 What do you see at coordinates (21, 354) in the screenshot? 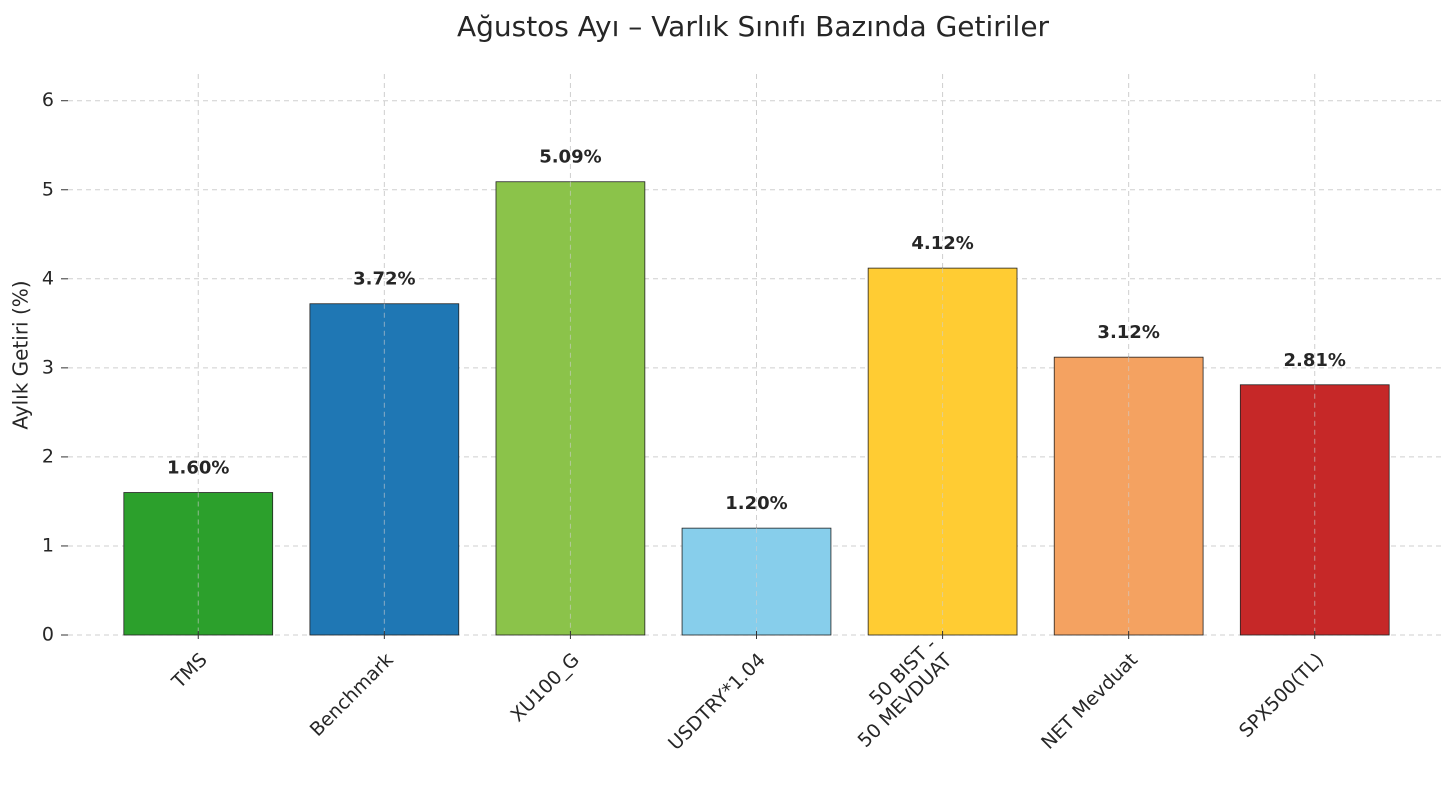
I see `y-axis-label: Aylık Getiri (%)` at bounding box center [21, 354].